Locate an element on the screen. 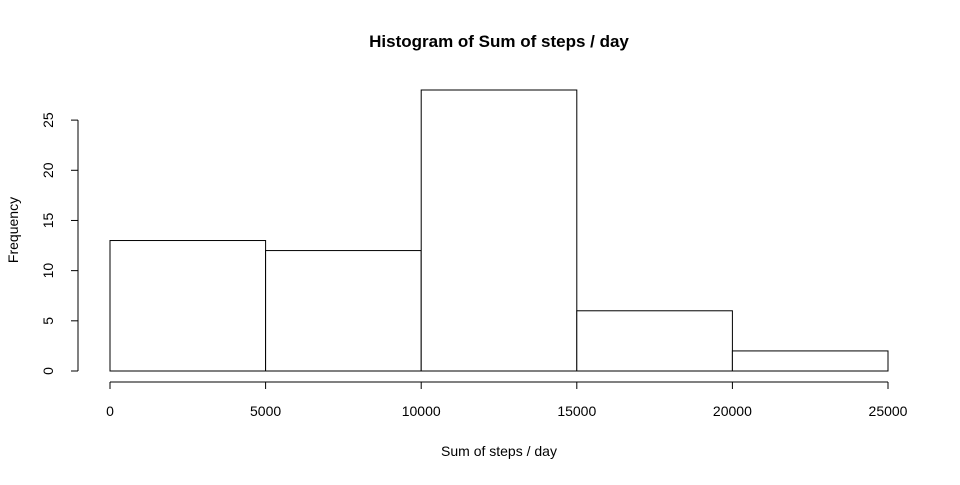 This screenshot has height=485, width=960. y-tick-label-4: 20 is located at coordinates (48, 170).